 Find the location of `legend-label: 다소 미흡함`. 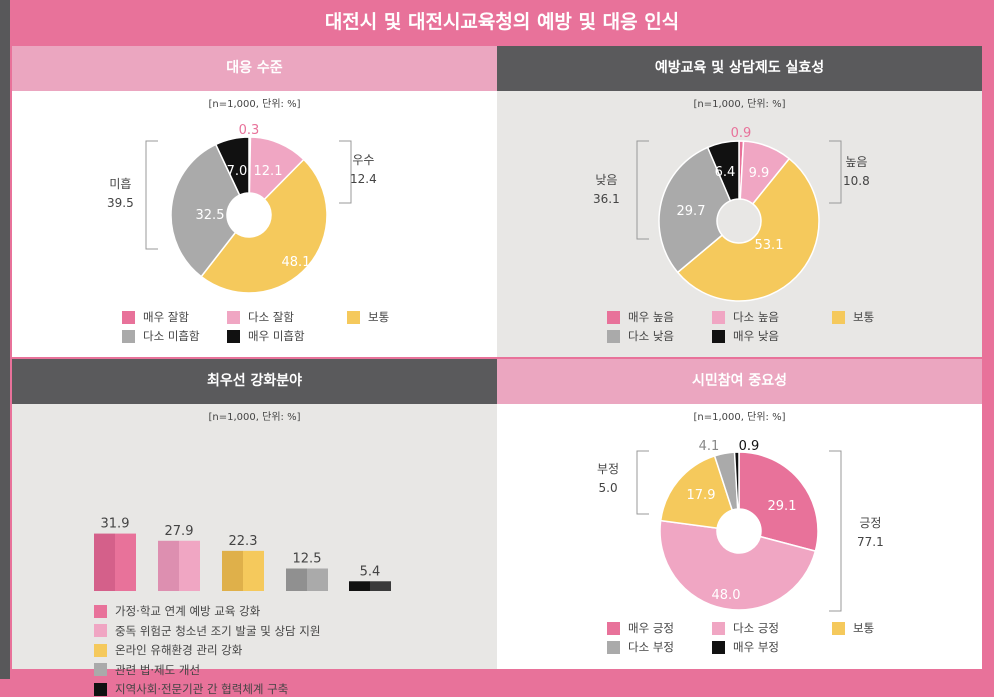

legend-label: 다소 미흡함 is located at coordinates (171, 336).